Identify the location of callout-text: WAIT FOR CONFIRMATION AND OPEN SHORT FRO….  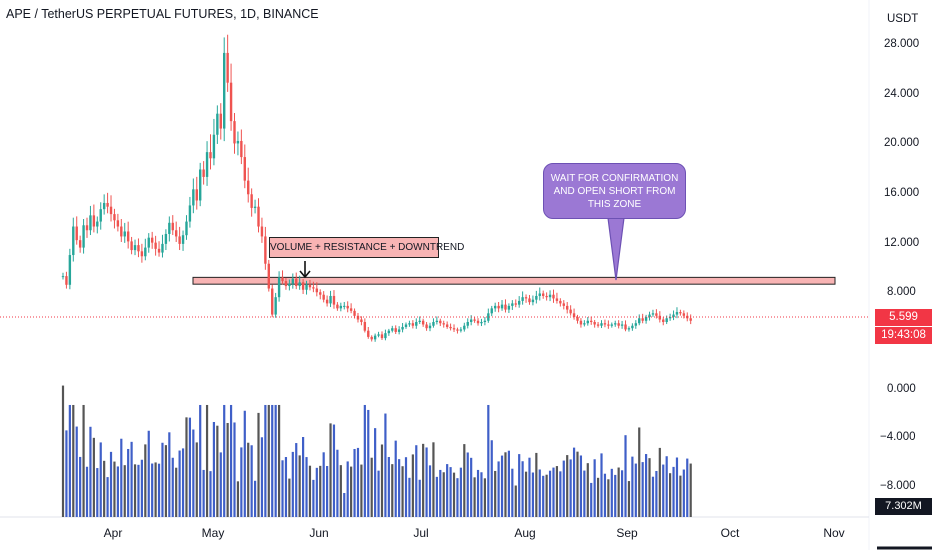
(614, 191).